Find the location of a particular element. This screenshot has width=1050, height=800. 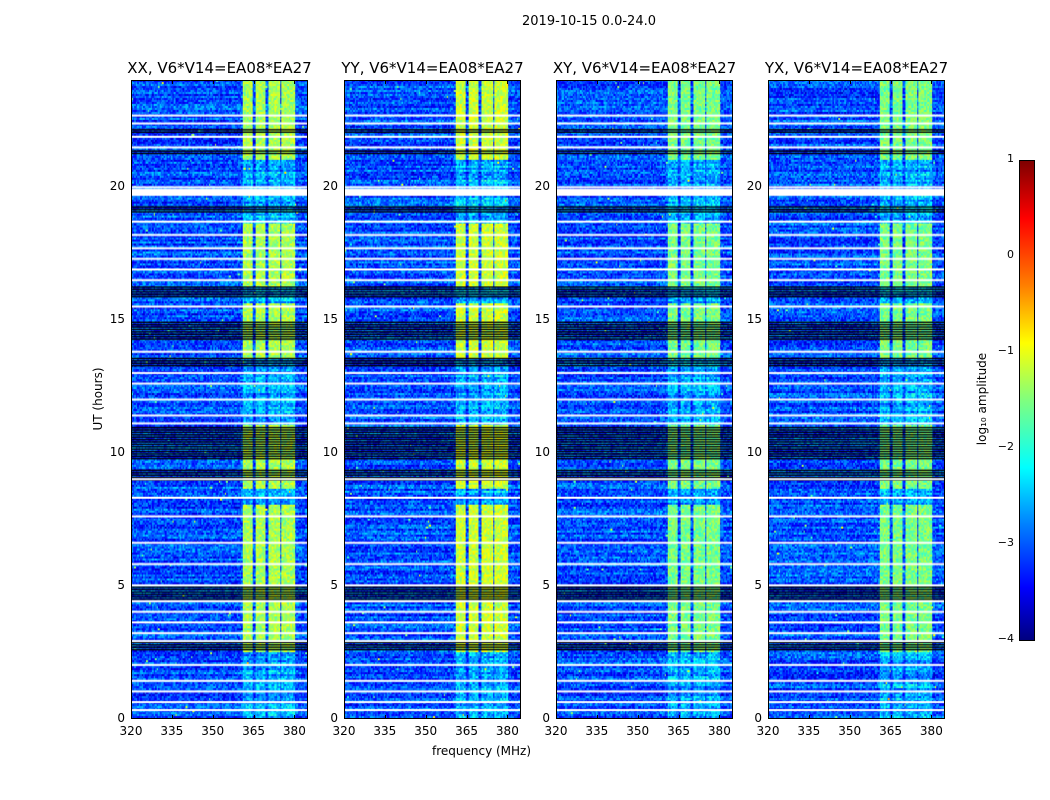

figure-title: 2019-10-15 0.0-24.0 is located at coordinates (589, 21).